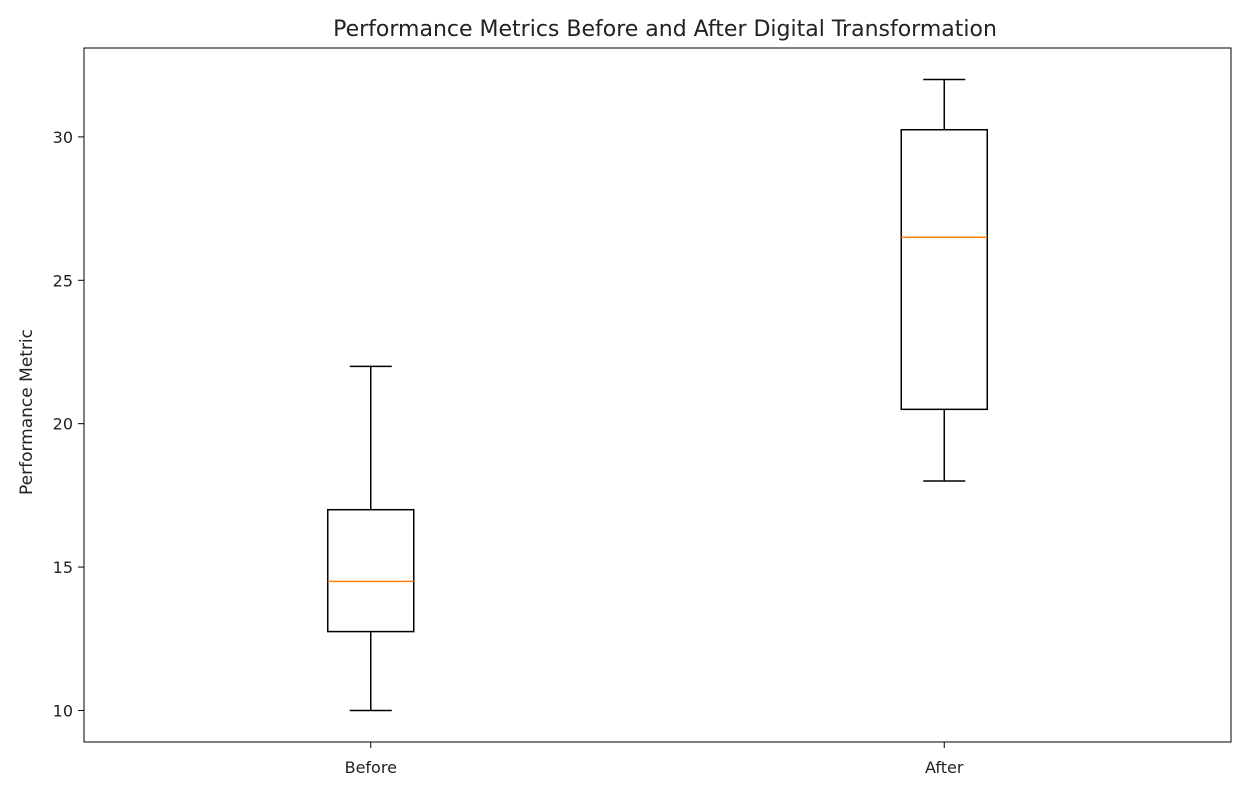  What do you see at coordinates (63, 424) in the screenshot?
I see `y-tick-label: 20` at bounding box center [63, 424].